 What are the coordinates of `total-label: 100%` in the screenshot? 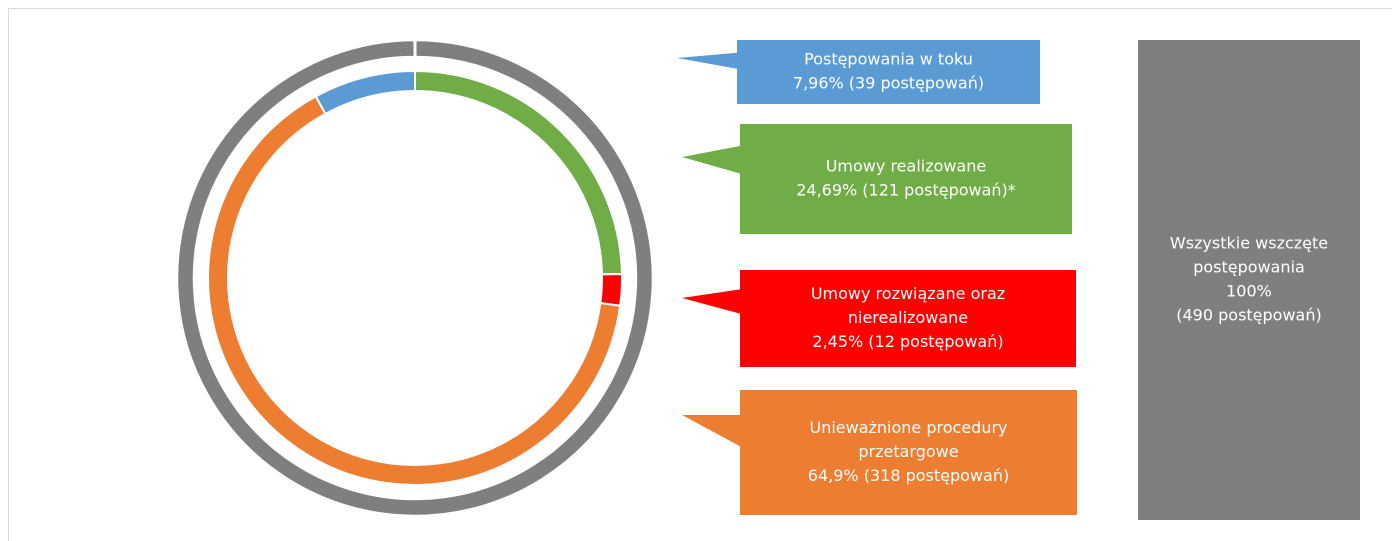 It's located at (1249, 291).